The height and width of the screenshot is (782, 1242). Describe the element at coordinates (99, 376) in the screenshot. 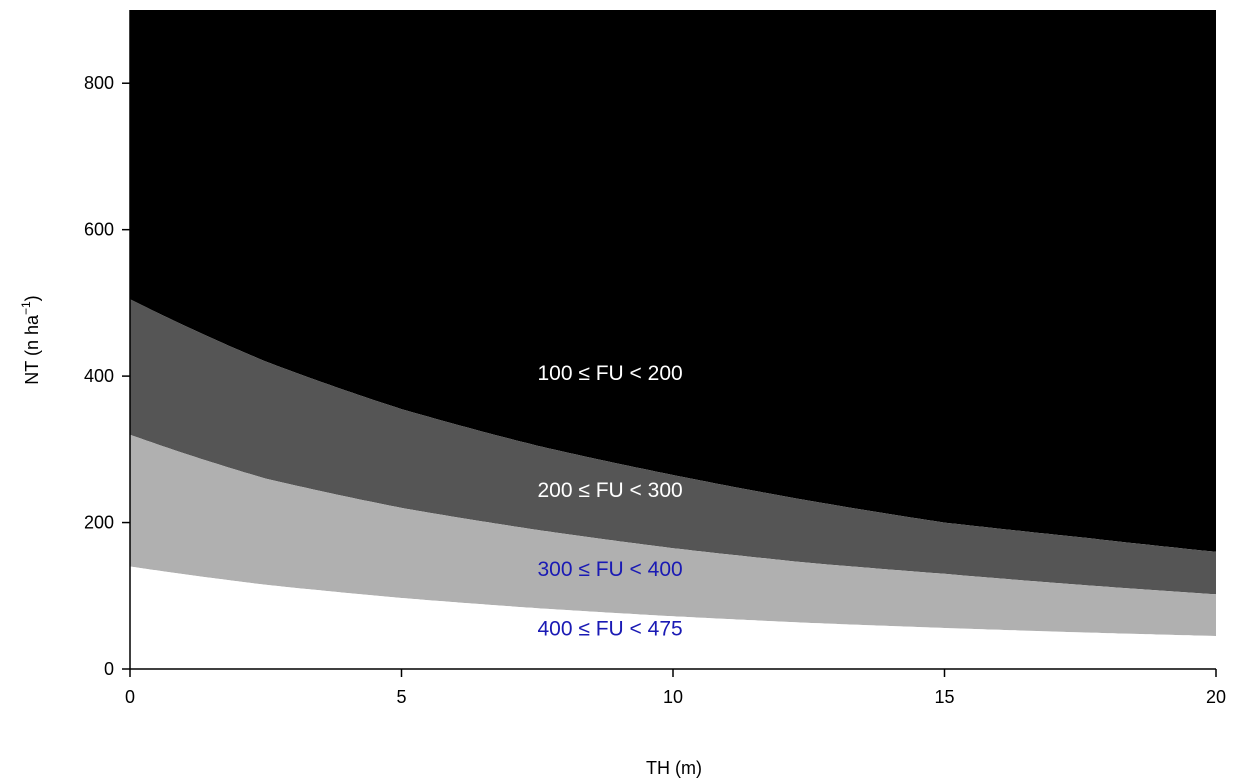

I see `y-tick-label: 400` at that location.